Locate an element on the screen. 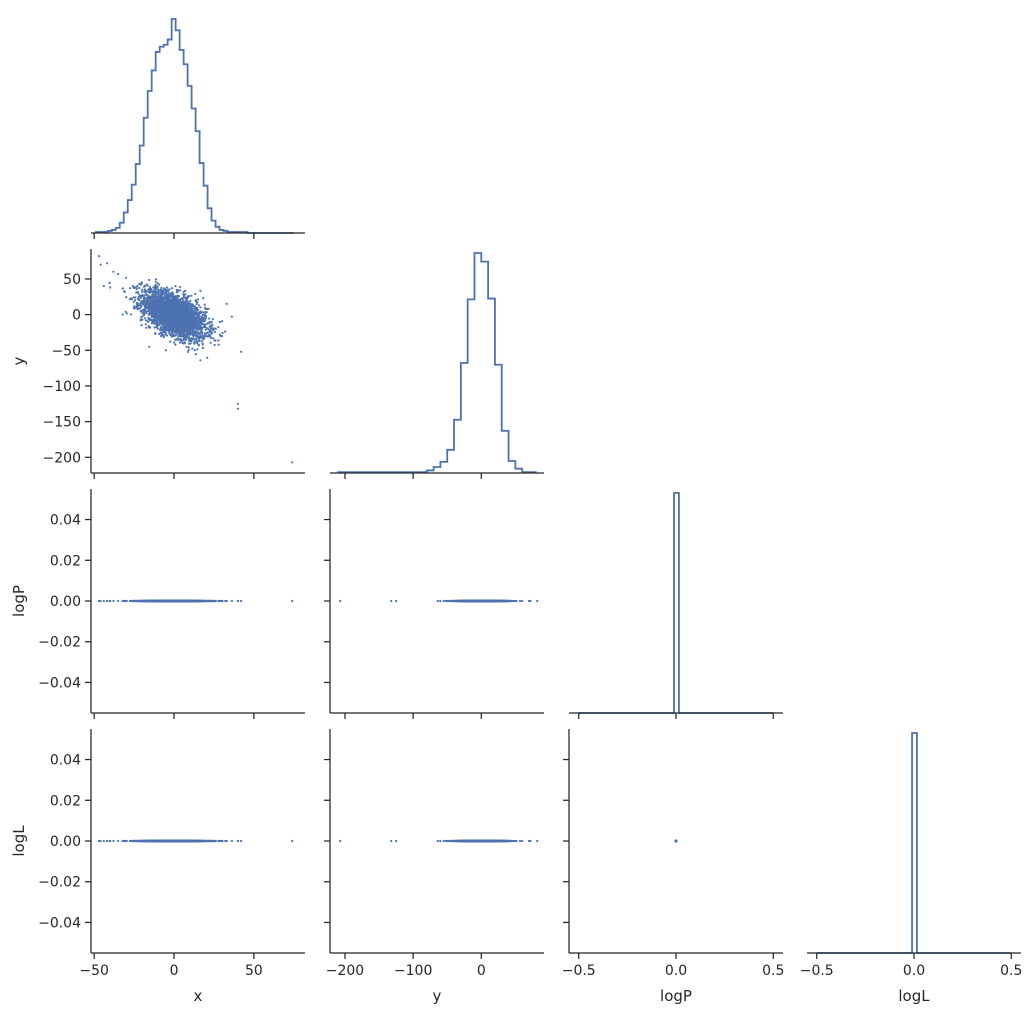 The width and height of the screenshot is (1032, 1013). panel-hist-logP is located at coordinates (676, 605).